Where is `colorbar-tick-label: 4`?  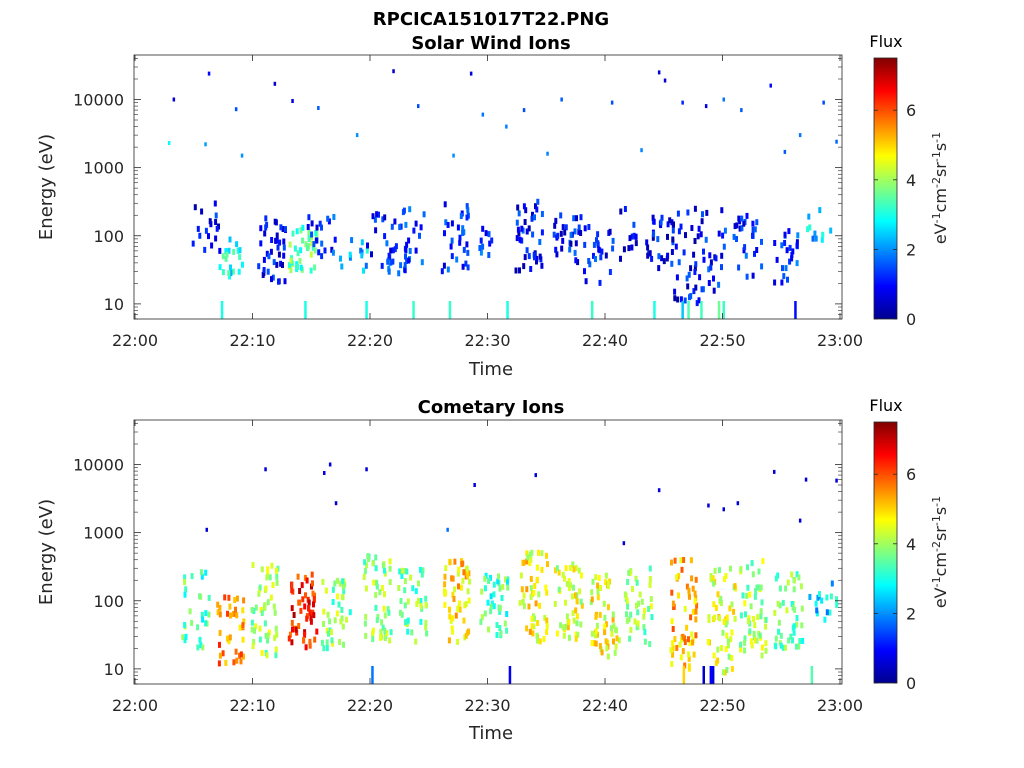 colorbar-tick-label: 4 is located at coordinates (911, 544).